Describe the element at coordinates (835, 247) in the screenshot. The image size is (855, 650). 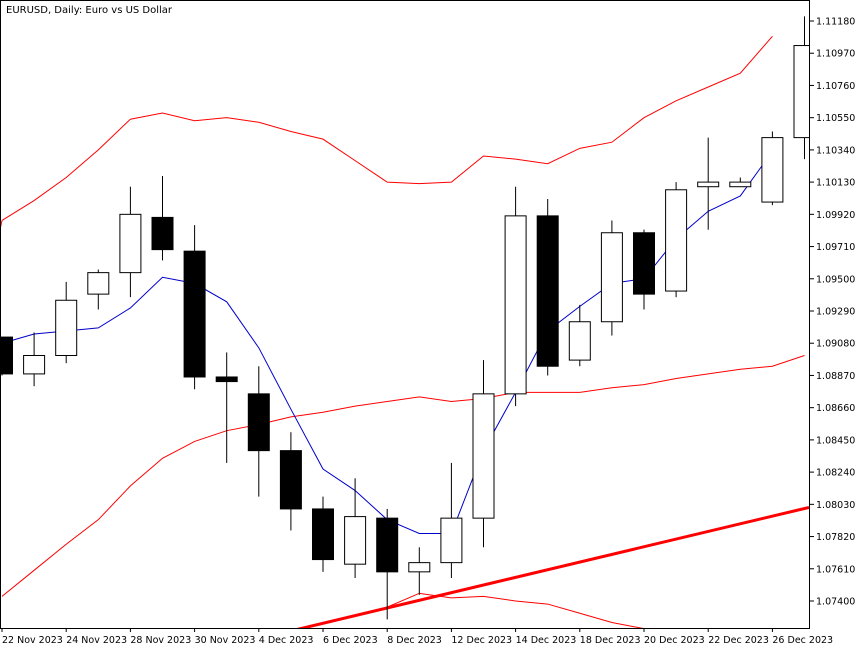
I see `price-tick-label: 1.09710` at that location.